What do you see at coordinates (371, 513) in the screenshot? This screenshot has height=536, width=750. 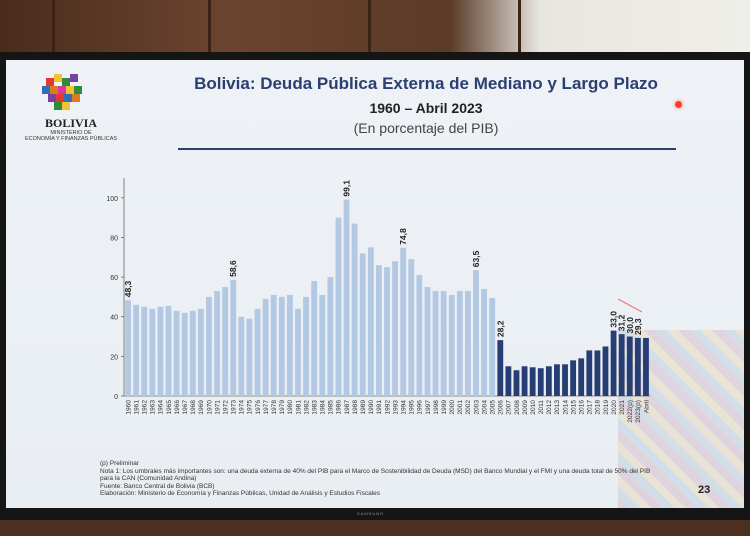 I see `tv-brand-label: SAMSUNG` at bounding box center [371, 513].